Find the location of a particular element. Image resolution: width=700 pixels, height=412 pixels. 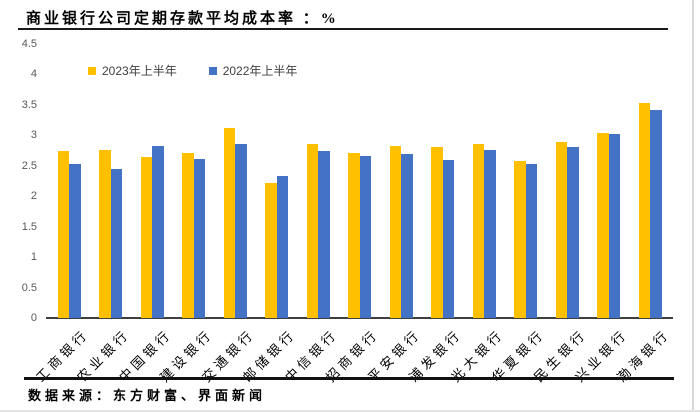

x-axis-line is located at coordinates (359, 318).